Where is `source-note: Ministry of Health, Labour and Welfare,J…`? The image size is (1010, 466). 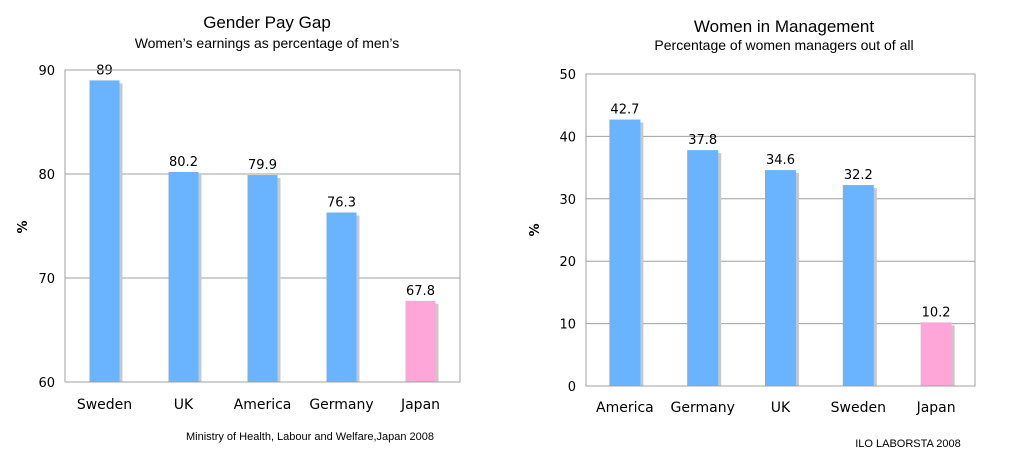 source-note: Ministry of Health, Labour and Welfare,J… is located at coordinates (310, 437).